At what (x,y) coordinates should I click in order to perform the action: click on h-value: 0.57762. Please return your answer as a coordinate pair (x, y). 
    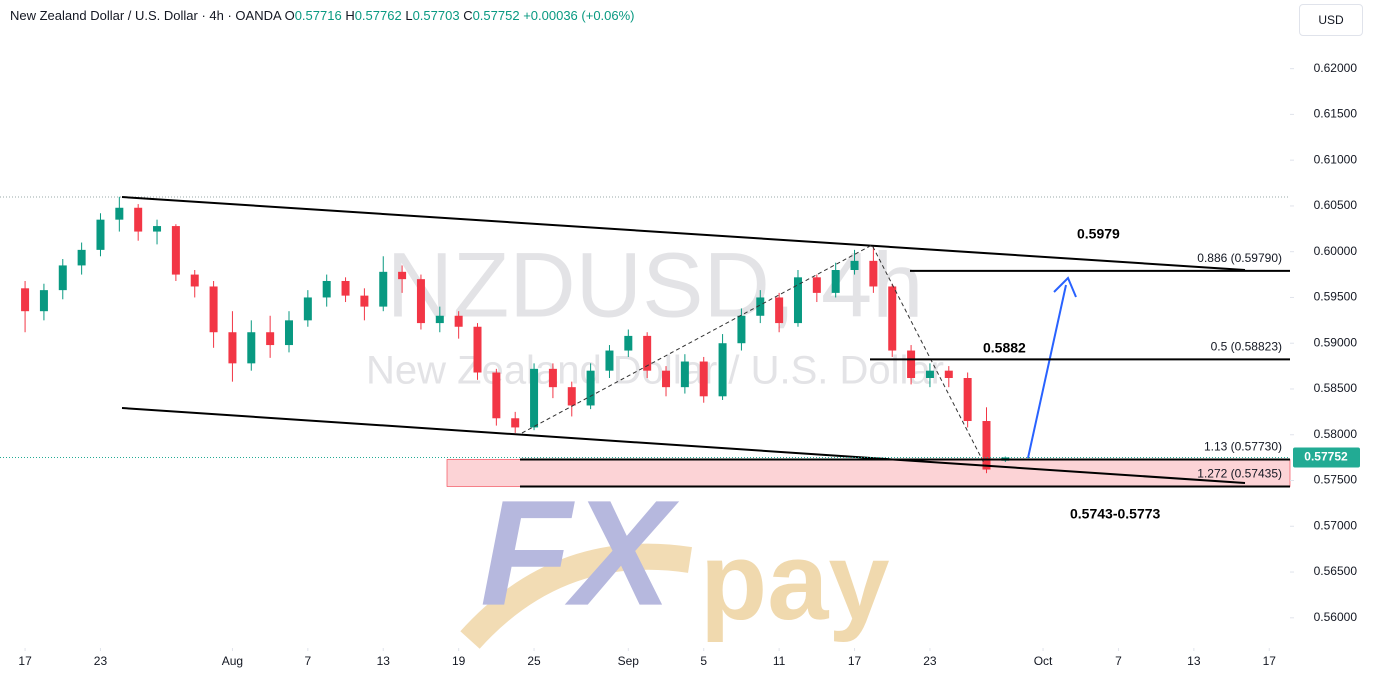
    Looking at the image, I should click on (378, 15).